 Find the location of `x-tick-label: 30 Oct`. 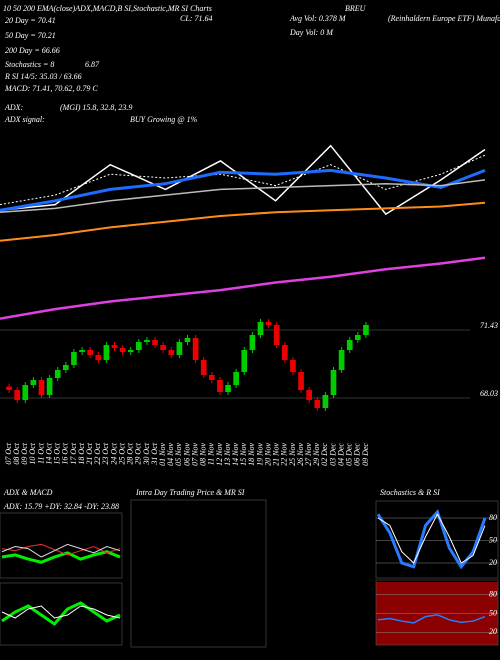

x-tick-label: 30 Oct is located at coordinates (146, 453).